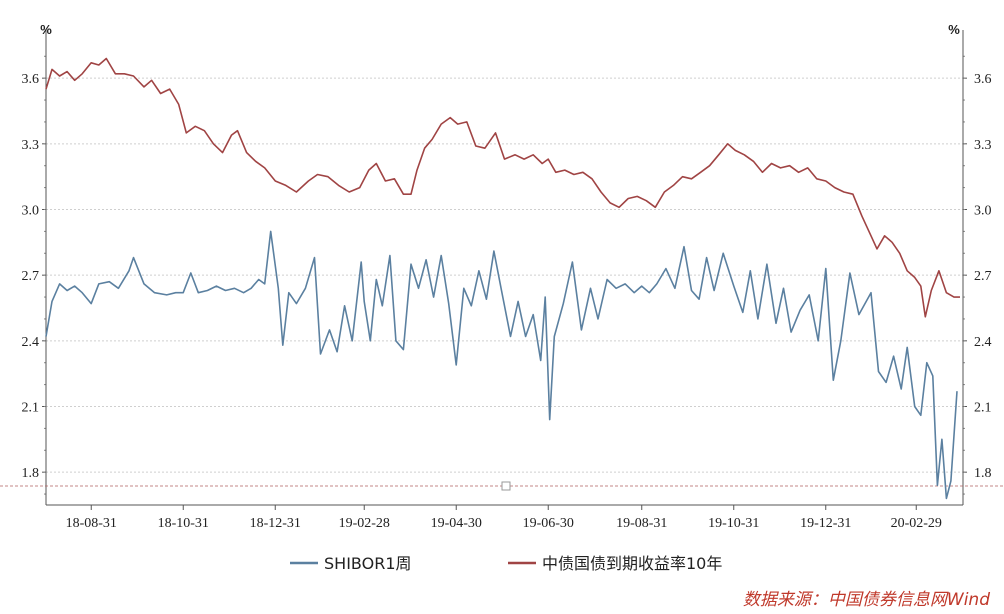 This screenshot has width=1004, height=614. I want to click on left-tick-label-2: 2.4, so click(31, 342).